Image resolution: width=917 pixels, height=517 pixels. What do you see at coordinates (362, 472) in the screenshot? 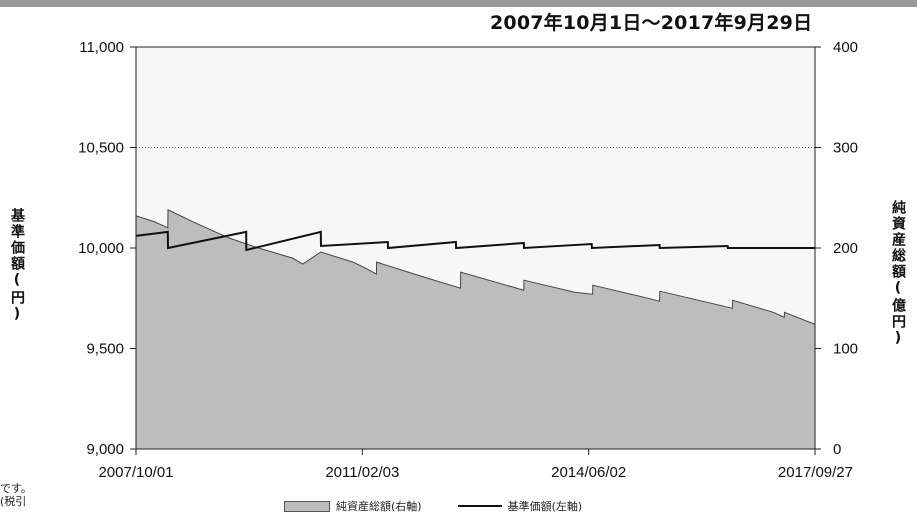
I see `x-tick-label: 2011/02/03` at bounding box center [362, 472].